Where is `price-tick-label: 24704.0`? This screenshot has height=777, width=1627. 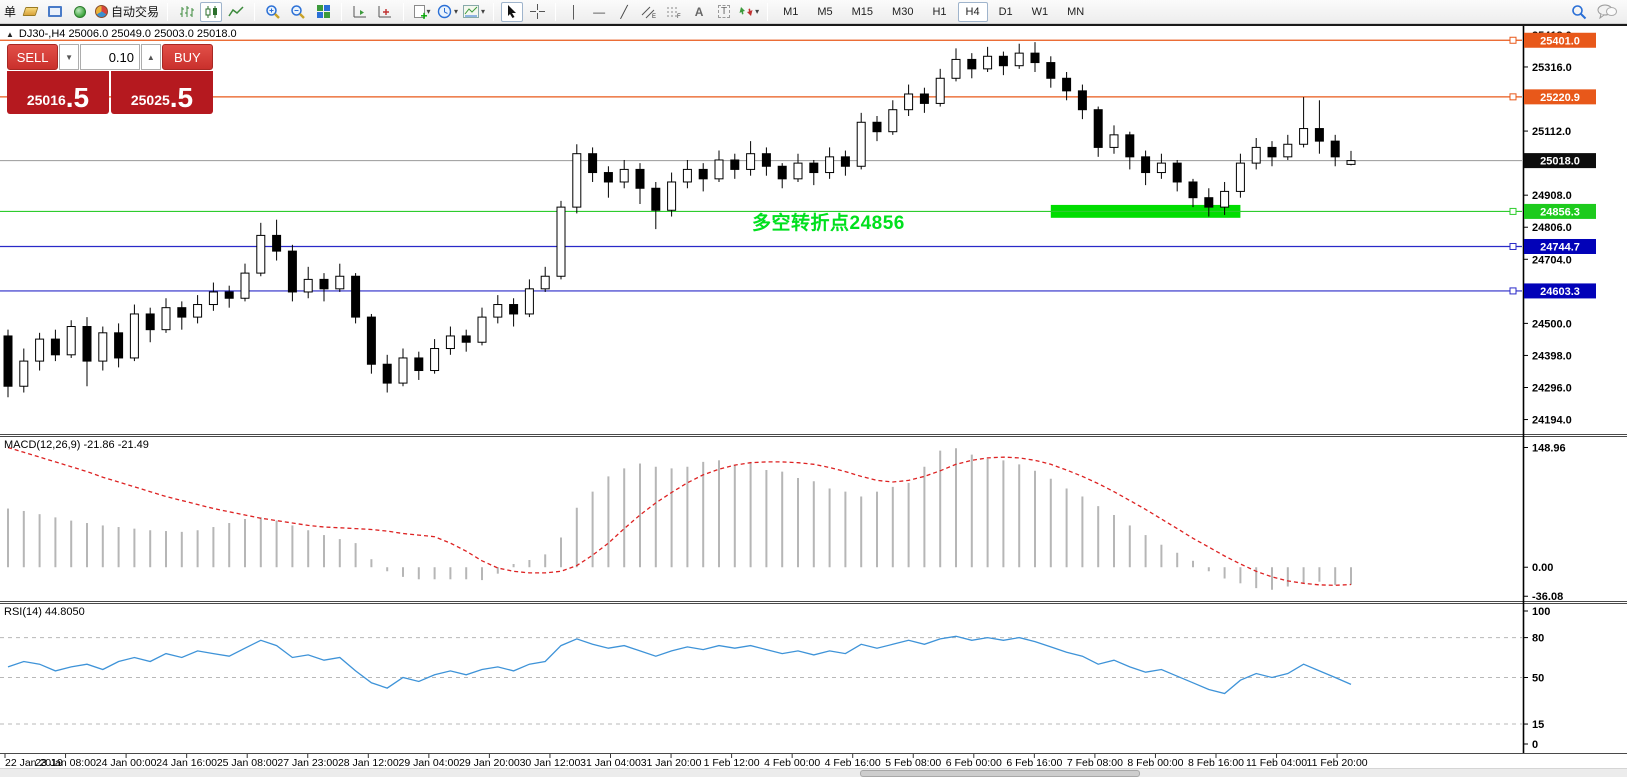
price-tick-label: 24704.0 is located at coordinates (1552, 260).